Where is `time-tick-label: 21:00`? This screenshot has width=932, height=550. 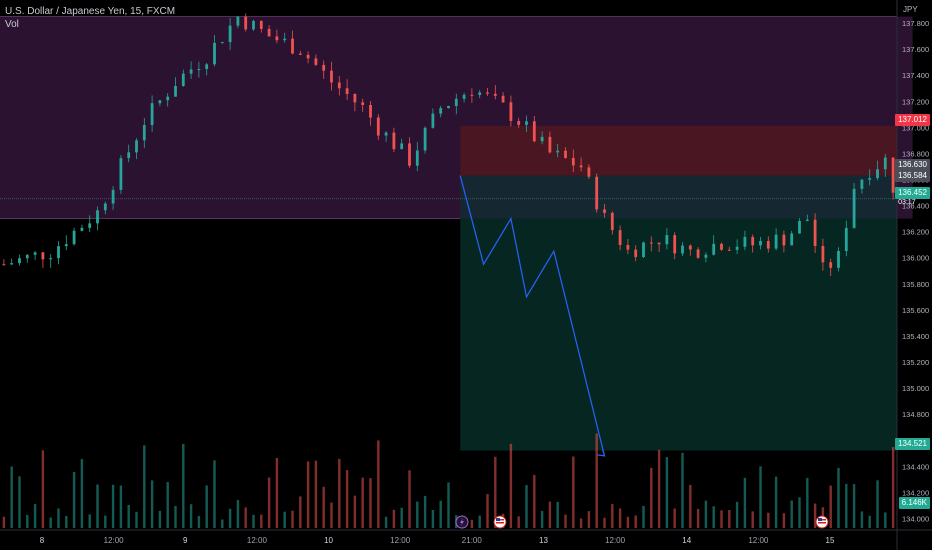 time-tick-label: 21:00 is located at coordinates (472, 540).